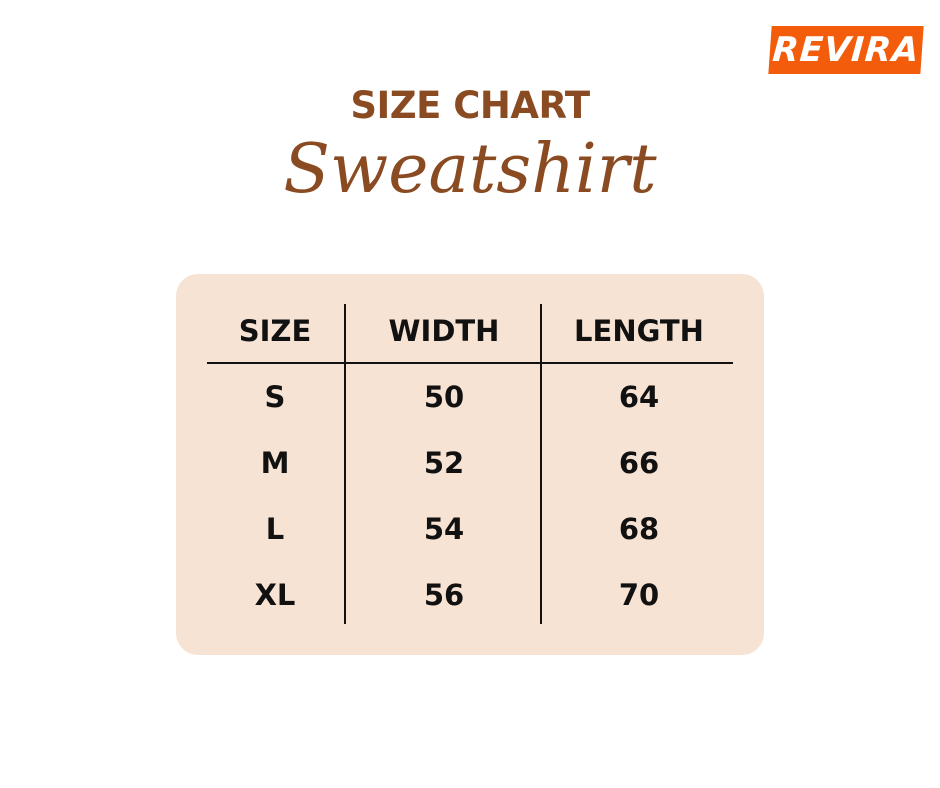 The height and width of the screenshot is (788, 940). I want to click on table-cell: M, so click(275, 463).